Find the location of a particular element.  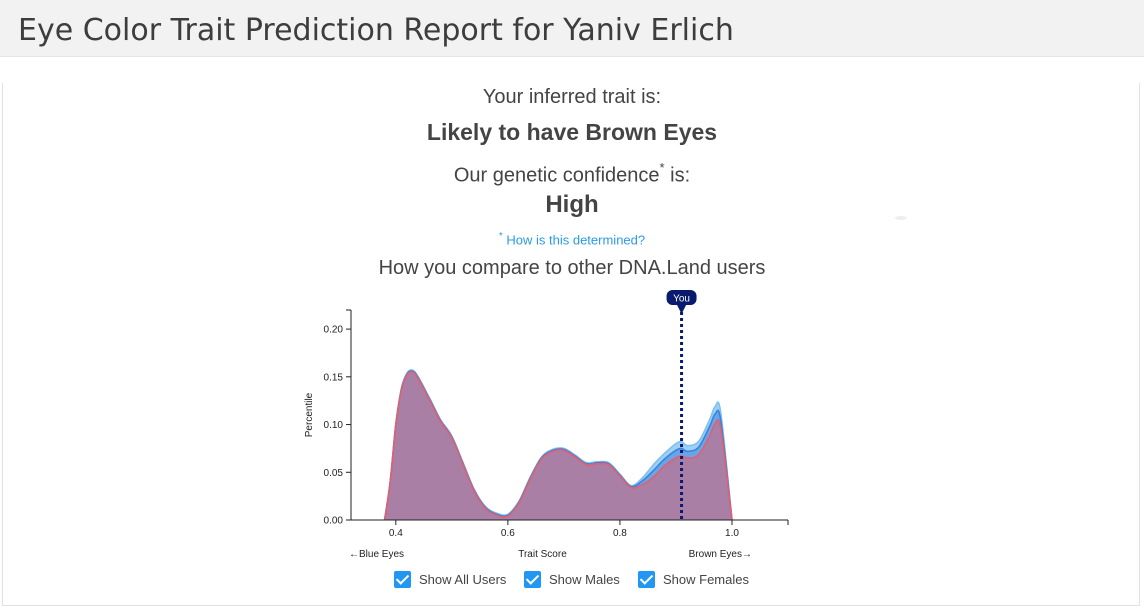

y-tick-label: 0.15 is located at coordinates (334, 377).